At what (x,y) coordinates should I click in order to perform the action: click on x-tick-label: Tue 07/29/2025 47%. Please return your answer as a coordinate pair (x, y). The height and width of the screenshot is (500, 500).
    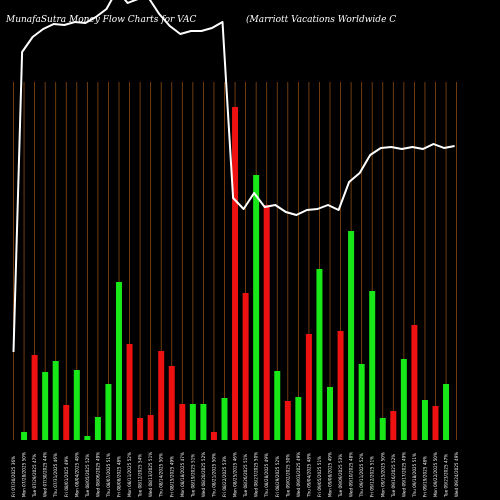
    Looking at the image, I should click on (34, 476).